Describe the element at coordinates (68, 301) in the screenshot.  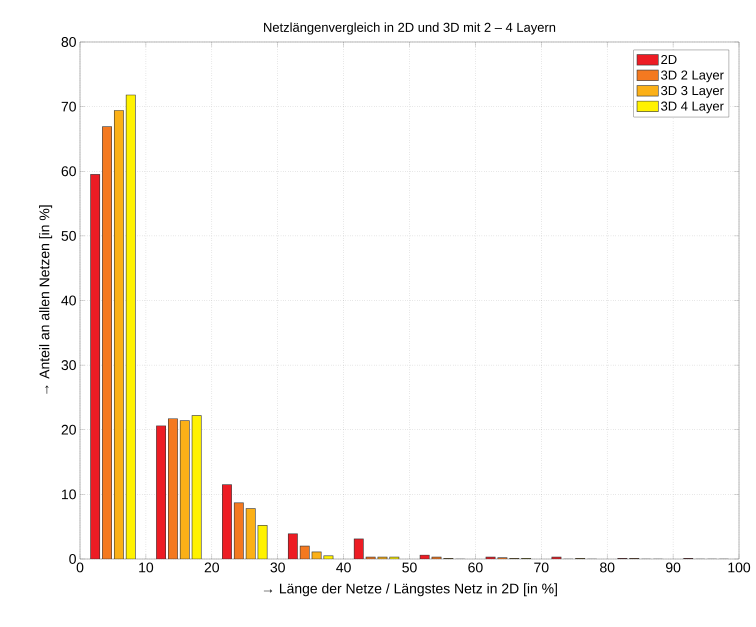
I see `y-tick-label: 40` at that location.